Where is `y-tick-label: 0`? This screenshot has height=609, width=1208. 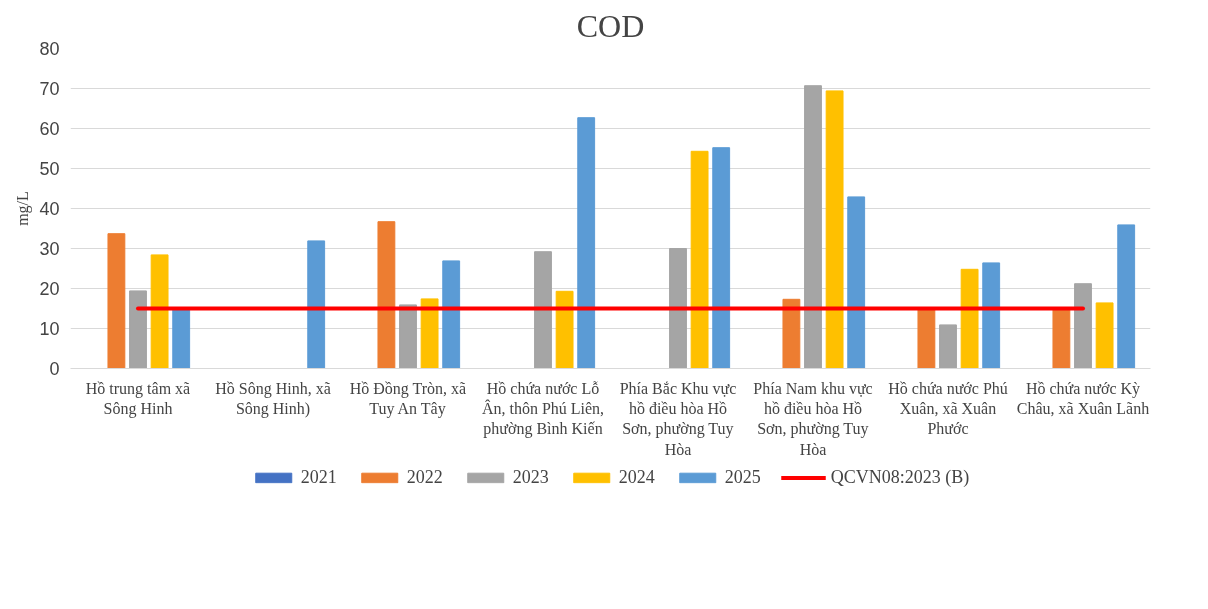 y-tick-label: 0 is located at coordinates (54, 369).